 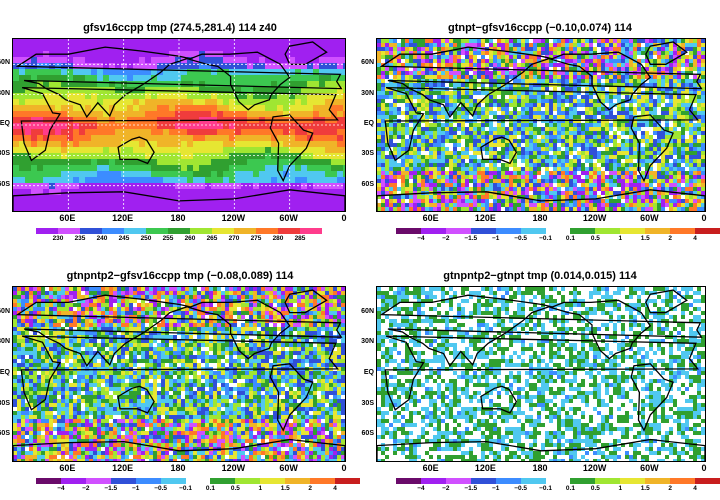 I want to click on coastline, so click(x=179, y=82).